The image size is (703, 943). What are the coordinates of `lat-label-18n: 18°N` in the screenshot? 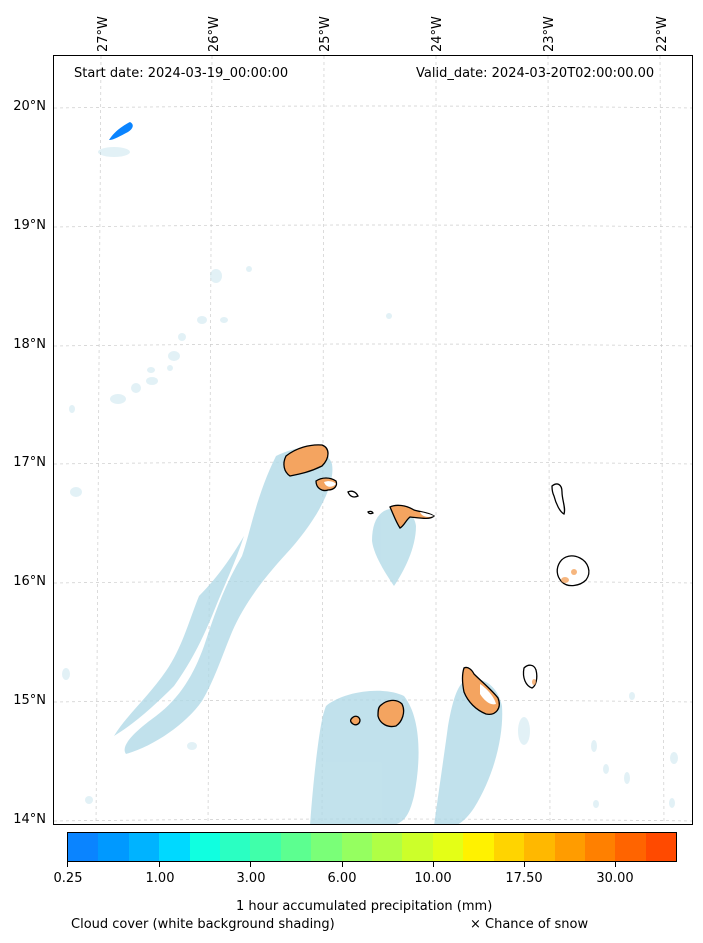 It's located at (29, 344).